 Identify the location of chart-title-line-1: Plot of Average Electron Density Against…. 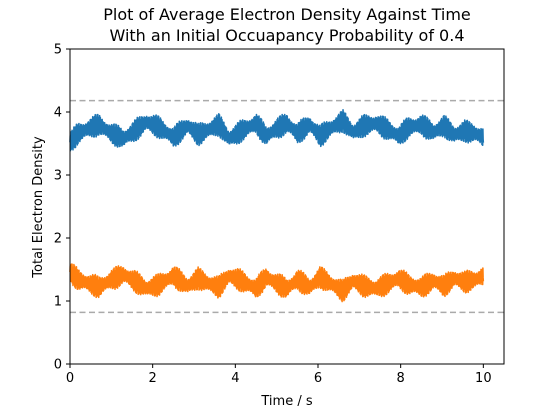
(287, 14).